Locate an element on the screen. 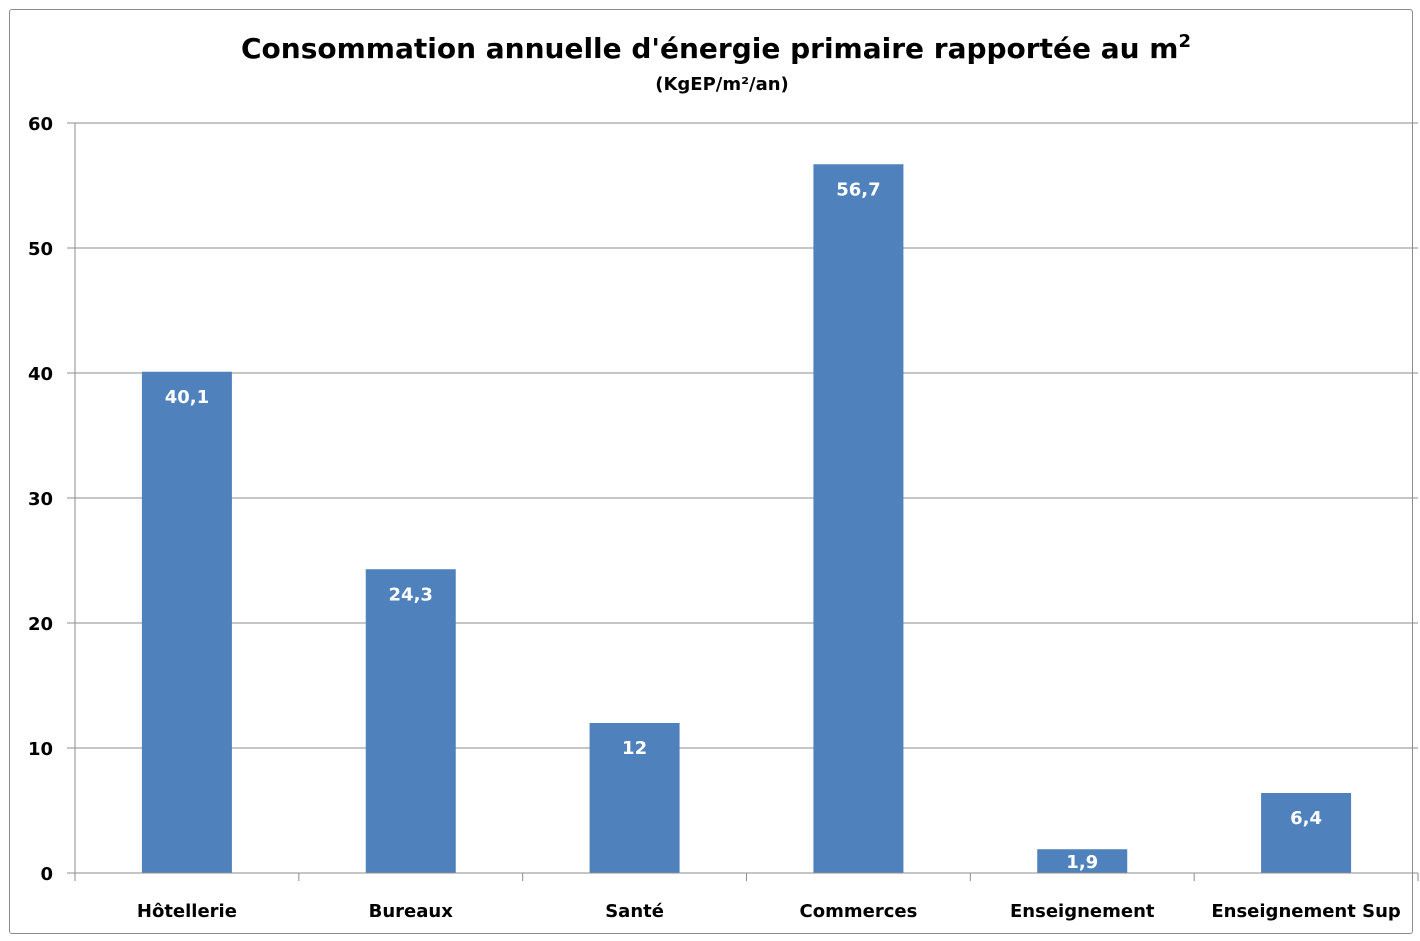 The width and height of the screenshot is (1420, 941). x-category-label: Enseignement is located at coordinates (1082, 911).